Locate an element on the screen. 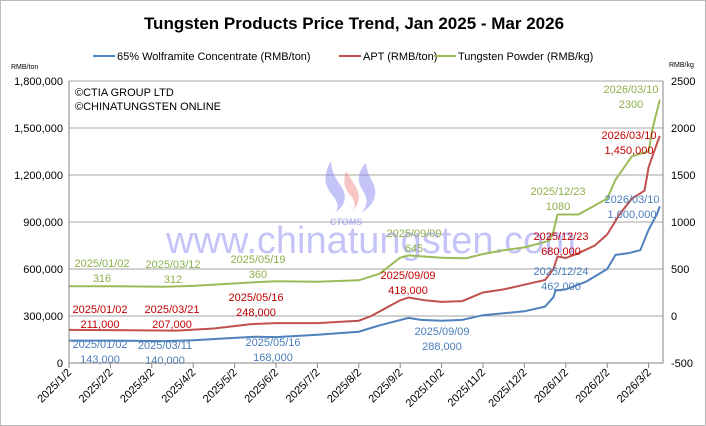 The height and width of the screenshot is (426, 706). left-axis-unit: RMB/ton is located at coordinates (24, 67).